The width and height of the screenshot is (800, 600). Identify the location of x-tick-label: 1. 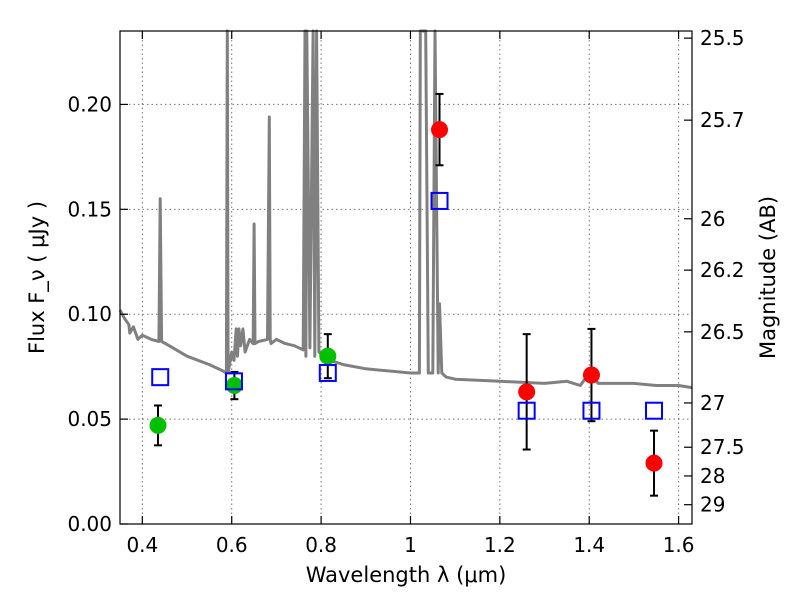
(410, 545).